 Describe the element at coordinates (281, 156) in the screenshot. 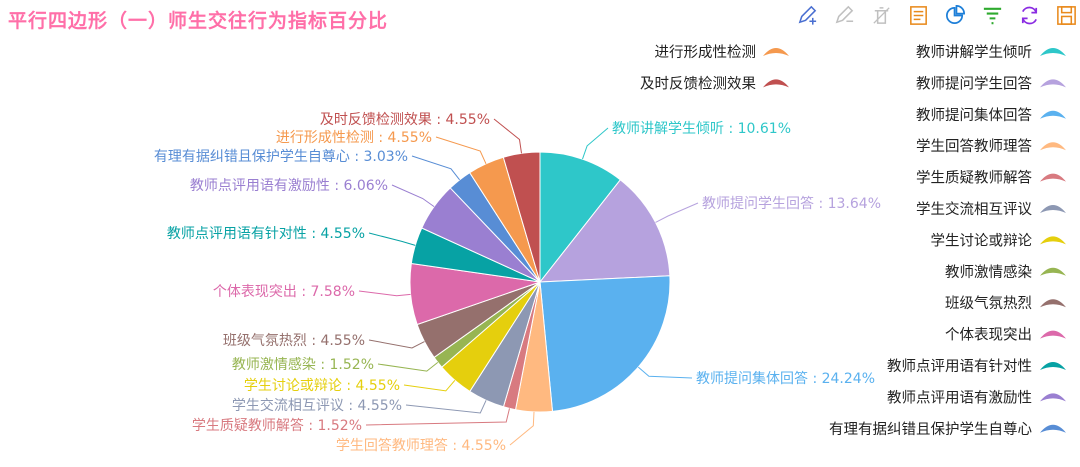

I see `slice-label: 有理有据纠错且保护学生自尊心 : 3.03%` at that location.